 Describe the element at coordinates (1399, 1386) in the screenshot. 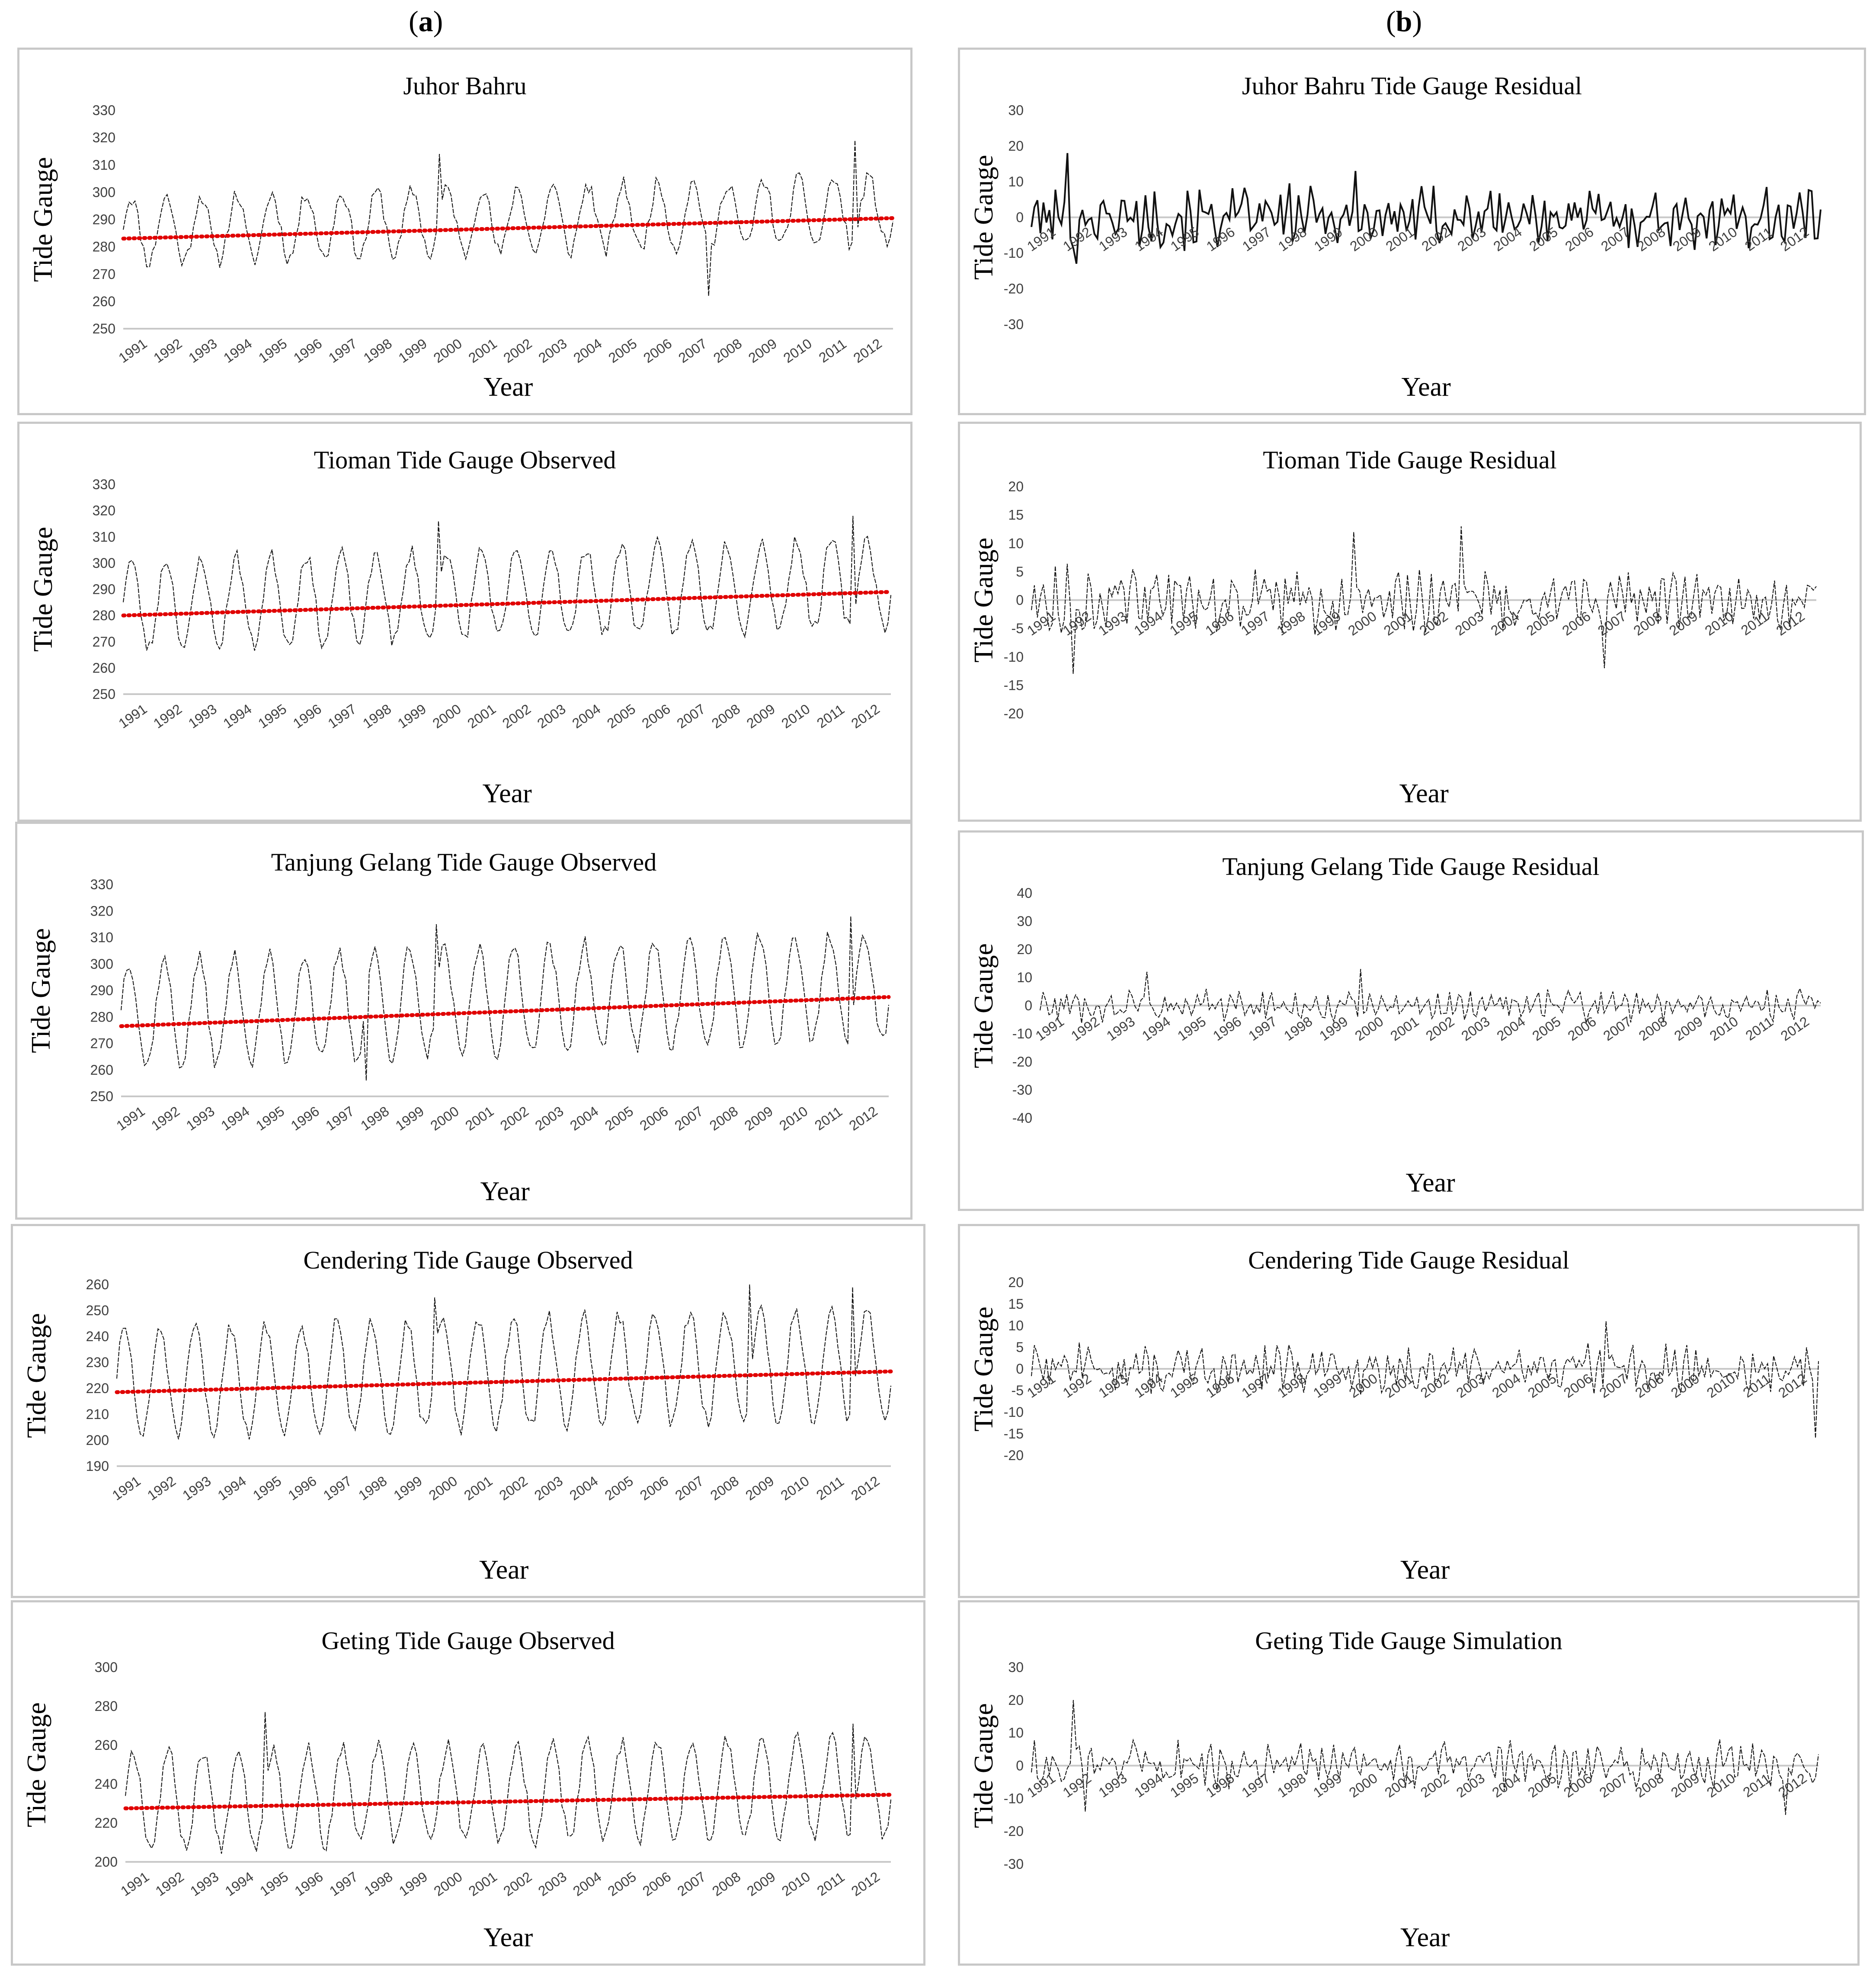

I see `x-tick-label: 2001` at that location.